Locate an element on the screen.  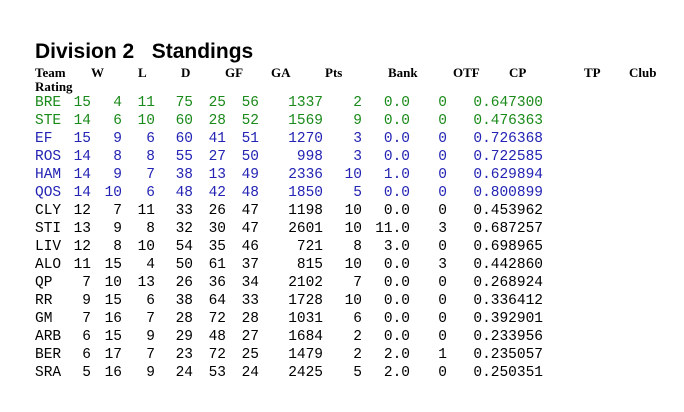
table-row: LIV 12 8 10 54 35 46 721 8 3.0 0 0.698965 is located at coordinates (295, 247).